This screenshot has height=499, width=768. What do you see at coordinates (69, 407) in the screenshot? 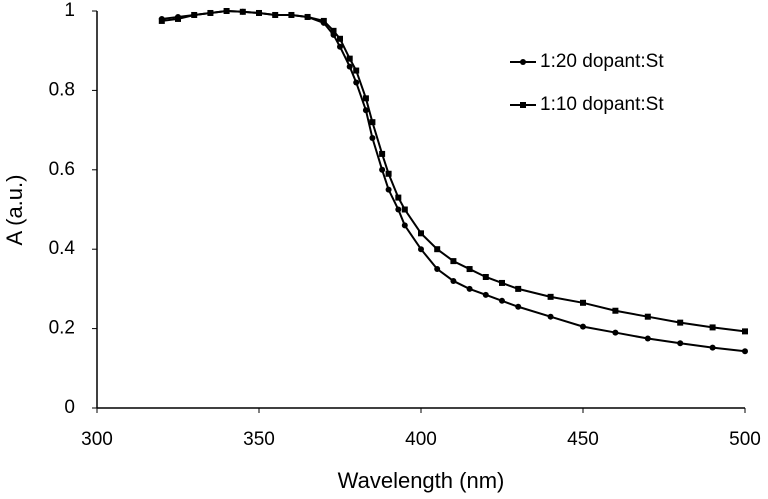
I see `y-tick-label: 0` at bounding box center [69, 407].